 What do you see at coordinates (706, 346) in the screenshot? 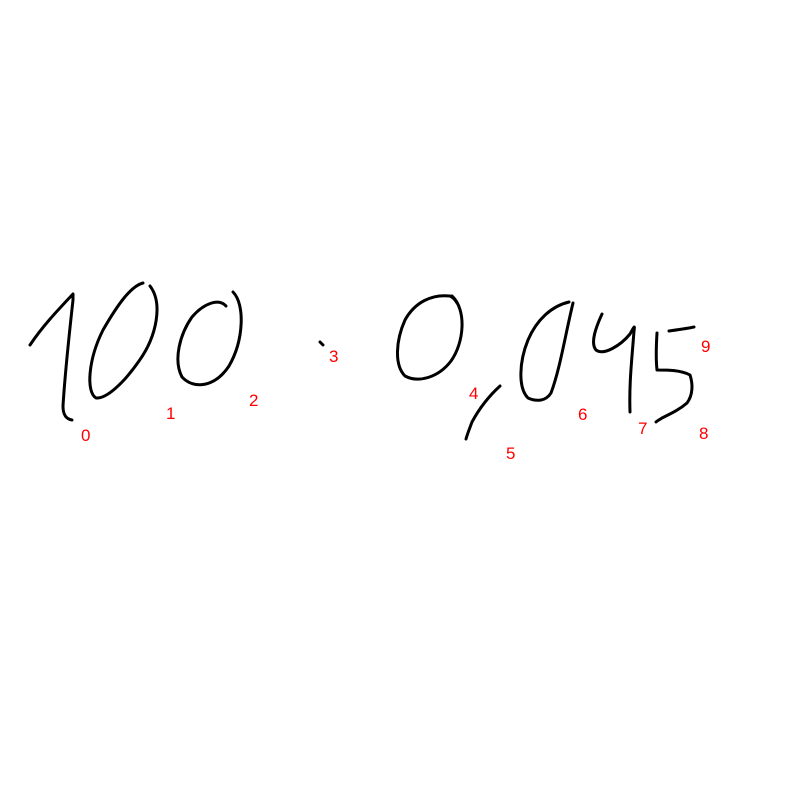
I see `stroke-label-9: 9` at bounding box center [706, 346].